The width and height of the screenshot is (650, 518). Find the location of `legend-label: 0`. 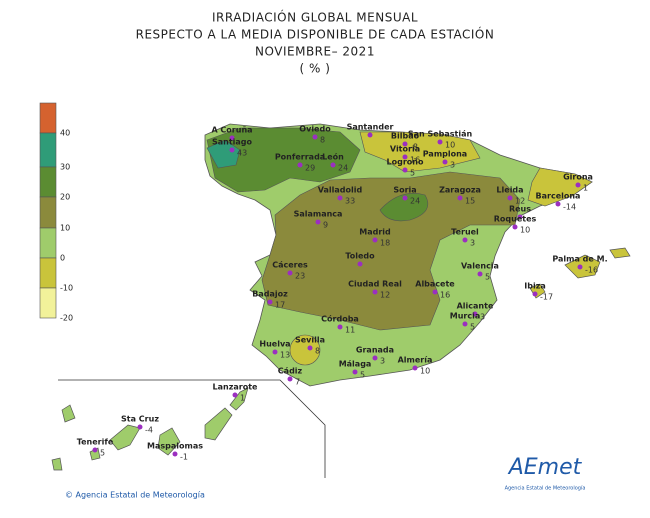

legend-label: 0 is located at coordinates (62, 258).